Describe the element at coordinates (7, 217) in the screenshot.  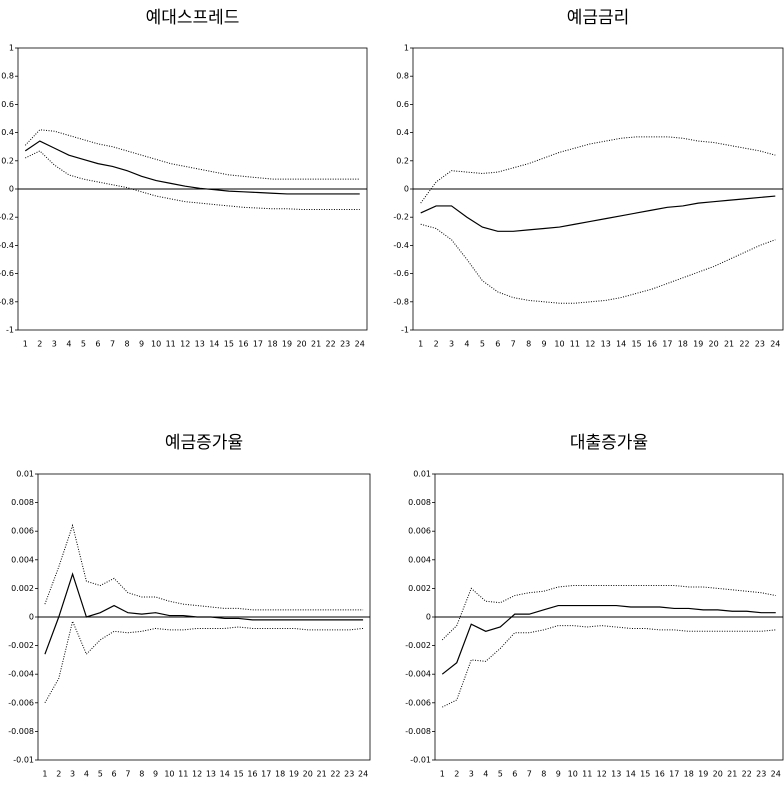
I see `y-tick-label: -0.2` at that location.